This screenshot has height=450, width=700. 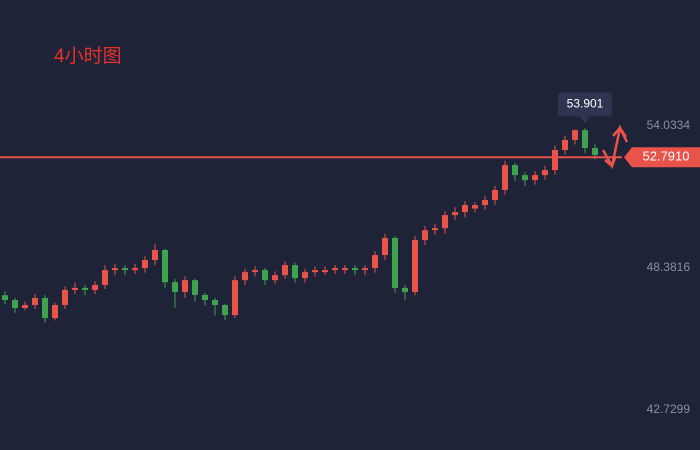 I want to click on high-label-box, so click(x=585, y=104).